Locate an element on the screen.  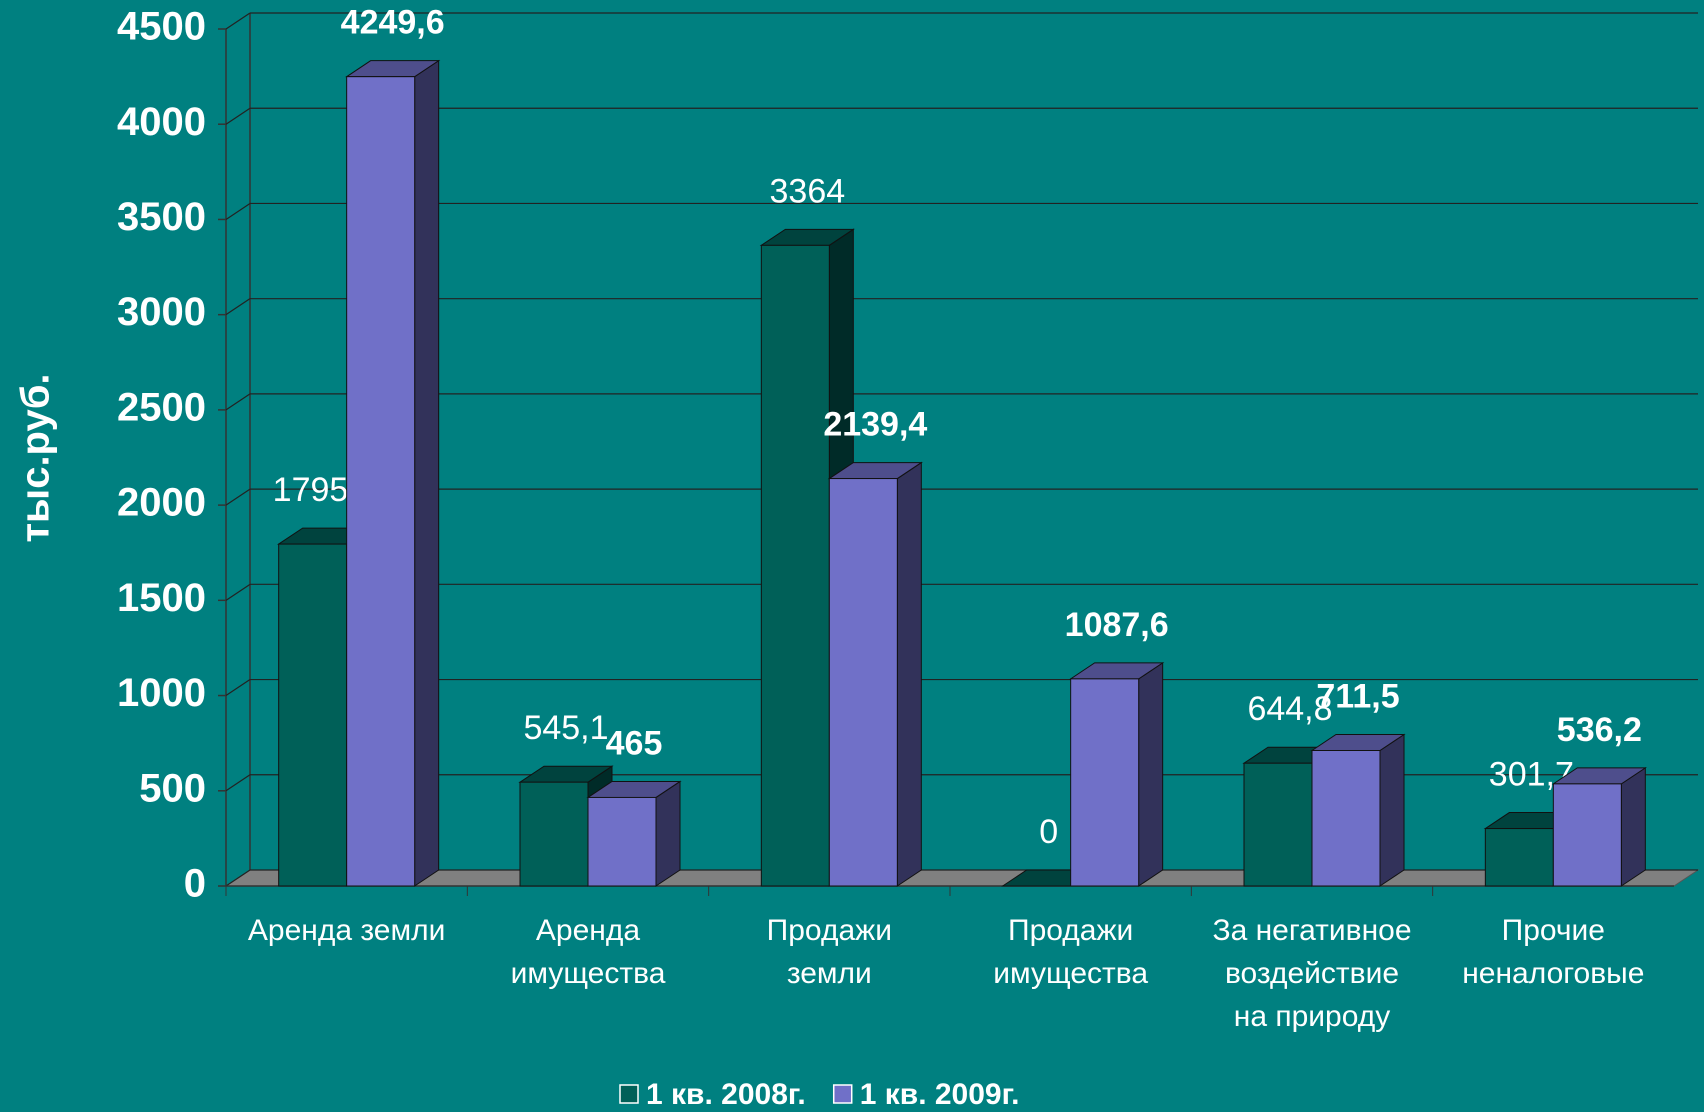
y-tick-label: 1500 is located at coordinates (161, 598).